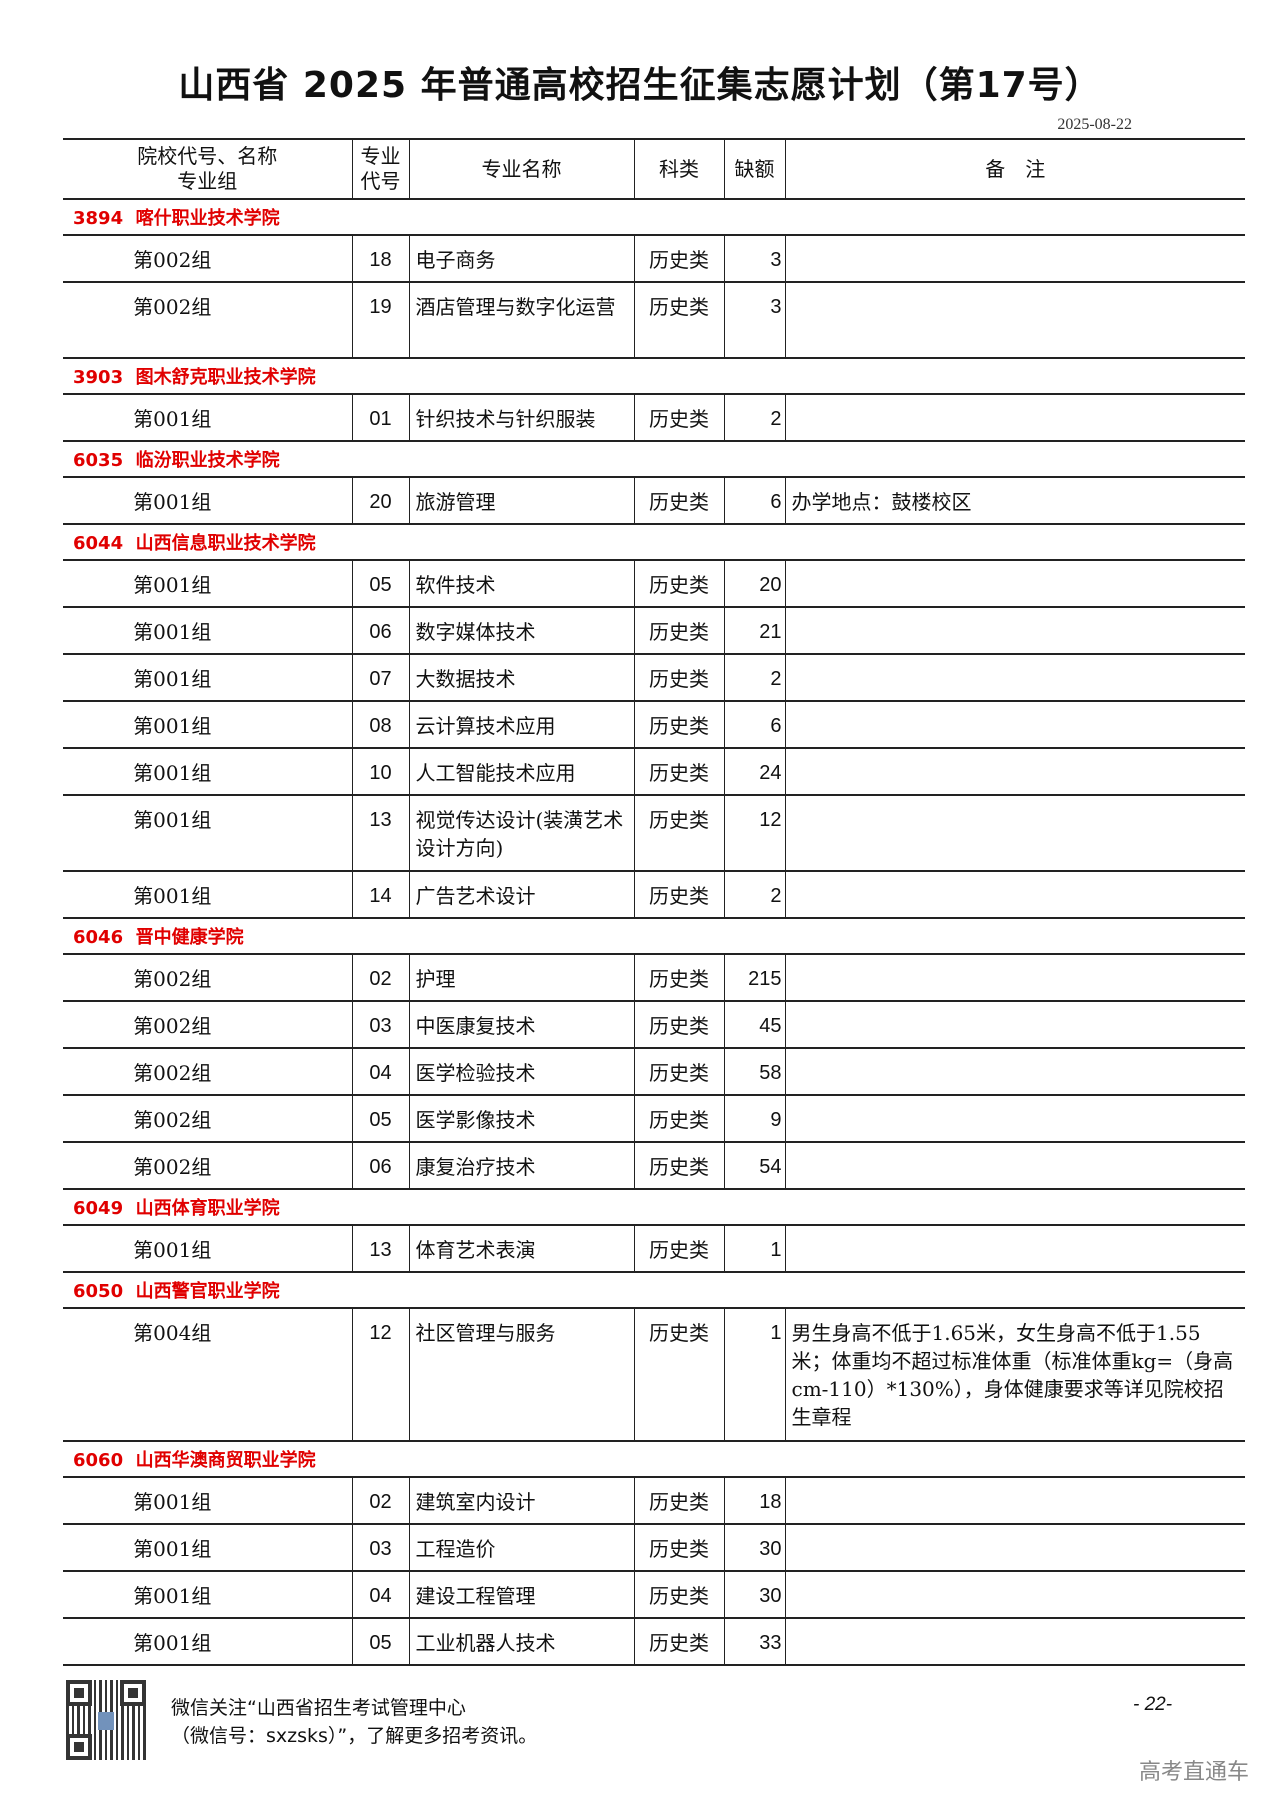  Describe the element at coordinates (521, 1249) in the screenshot. I see `major-name: 体育艺术表演` at that location.